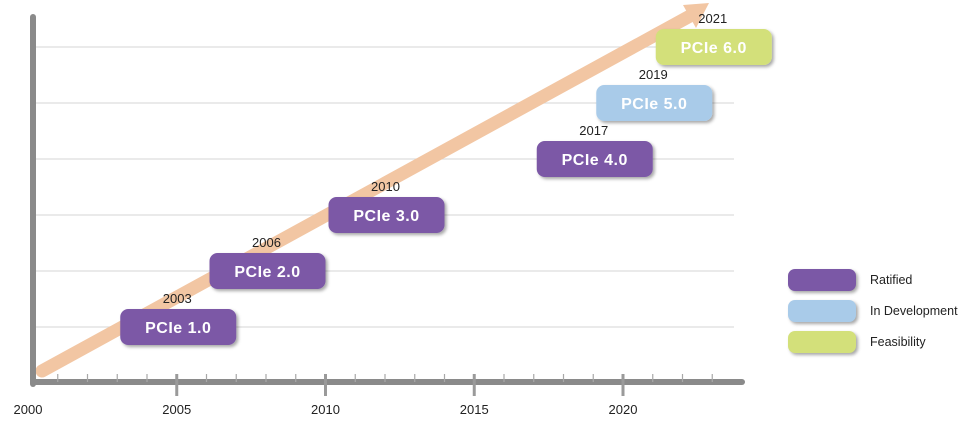 The height and width of the screenshot is (422, 966). Describe the element at coordinates (822, 280) in the screenshot. I see `legend-swatch-ratified` at that location.